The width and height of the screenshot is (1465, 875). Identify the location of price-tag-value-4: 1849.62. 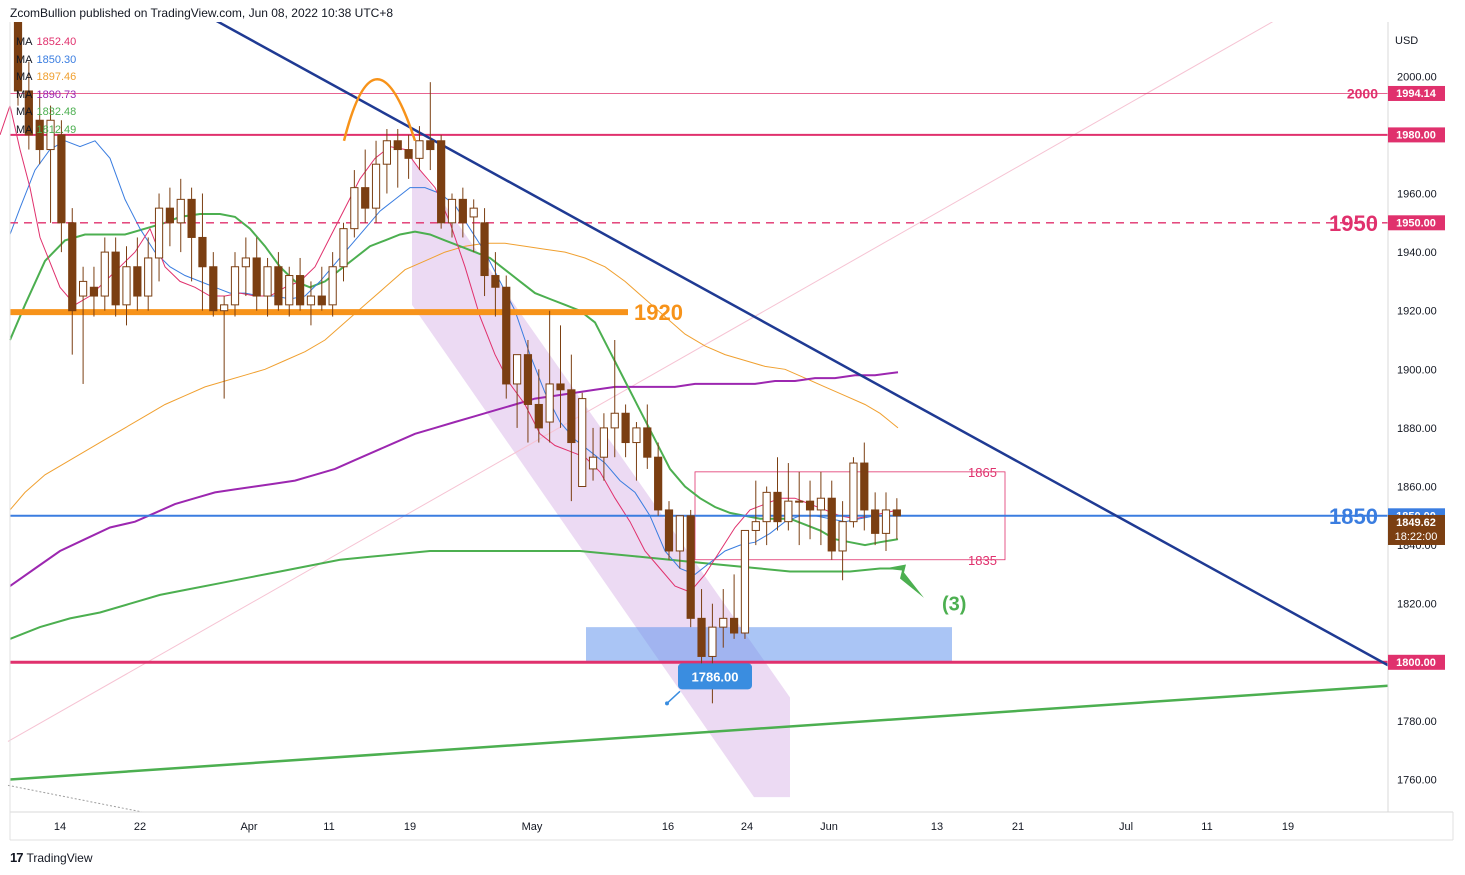
(1416, 523).